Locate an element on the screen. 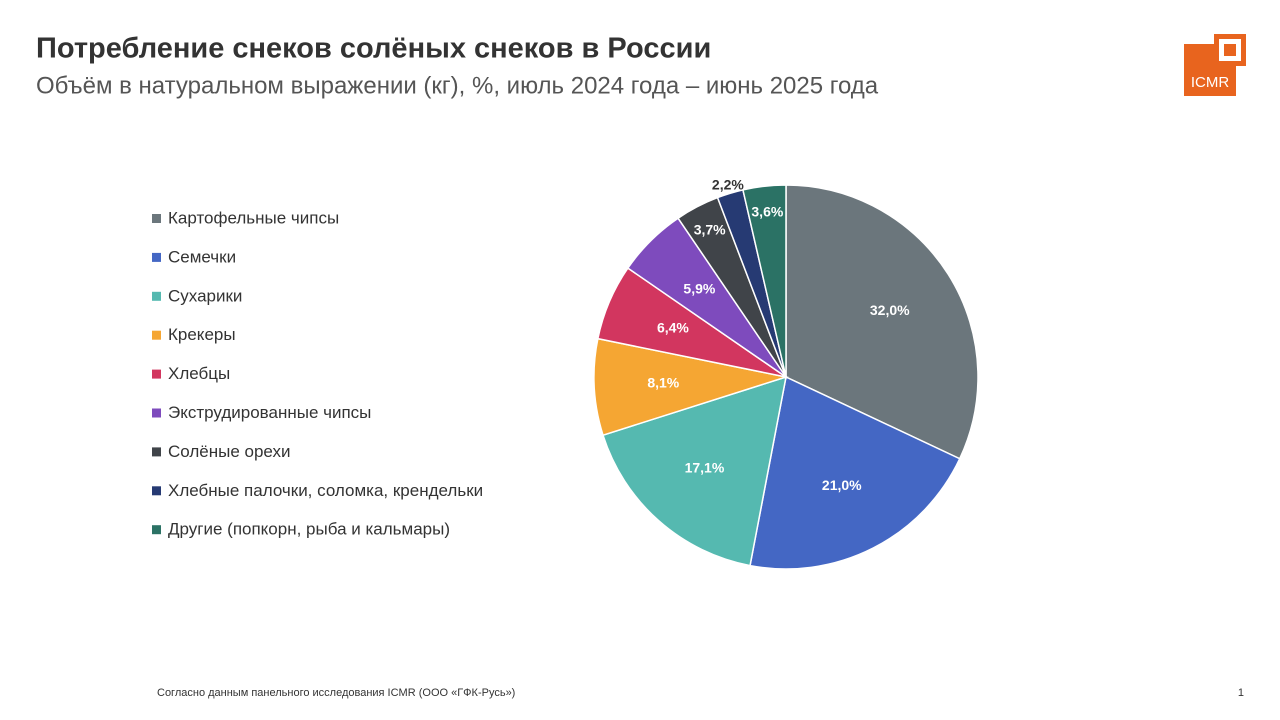 This screenshot has width=1280, height=720. data-label: 8,1% is located at coordinates (663, 382).